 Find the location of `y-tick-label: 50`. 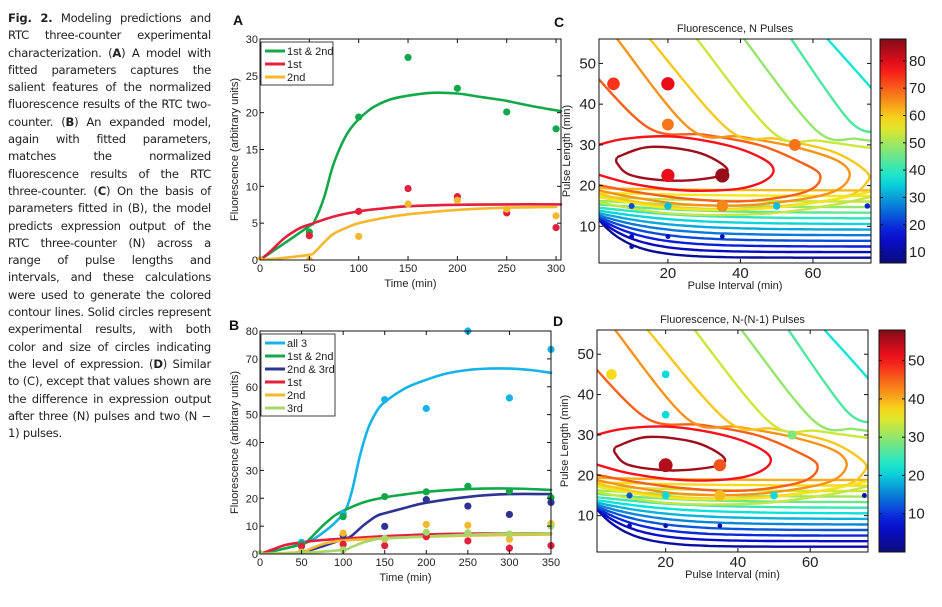

y-tick-label: 50 is located at coordinates (252, 416).